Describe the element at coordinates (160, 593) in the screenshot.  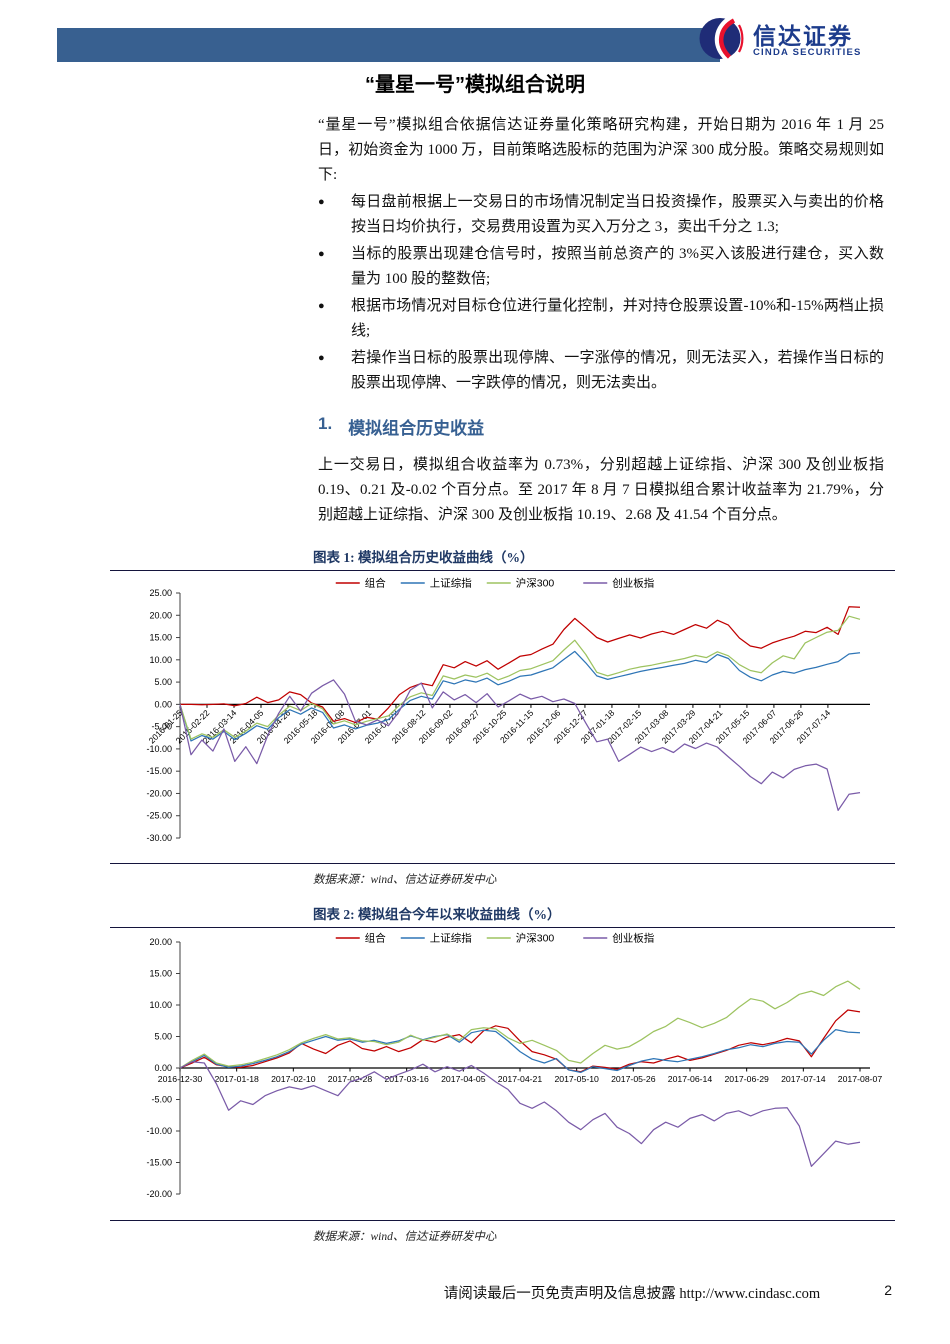
I see `y-tick-label: 25.00` at that location.